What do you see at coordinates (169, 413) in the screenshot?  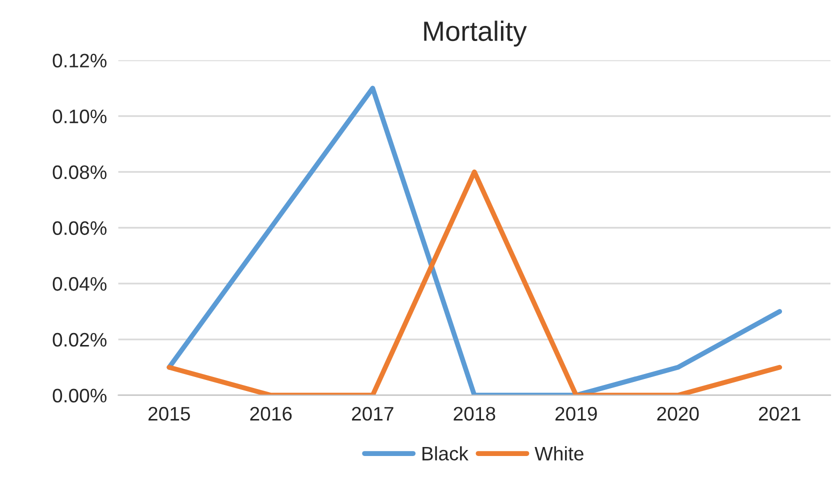 I see `x-tick-label: 2015` at bounding box center [169, 413].